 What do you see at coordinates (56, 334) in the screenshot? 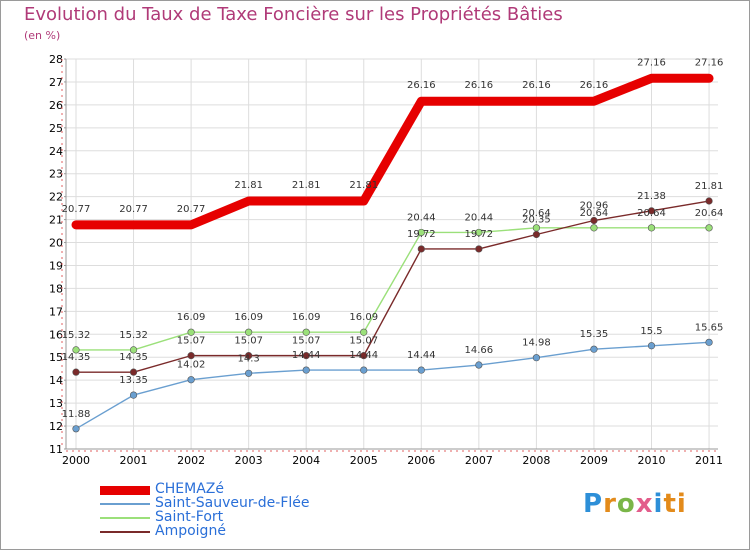
I see `y-tick-label: 16` at bounding box center [56, 334].